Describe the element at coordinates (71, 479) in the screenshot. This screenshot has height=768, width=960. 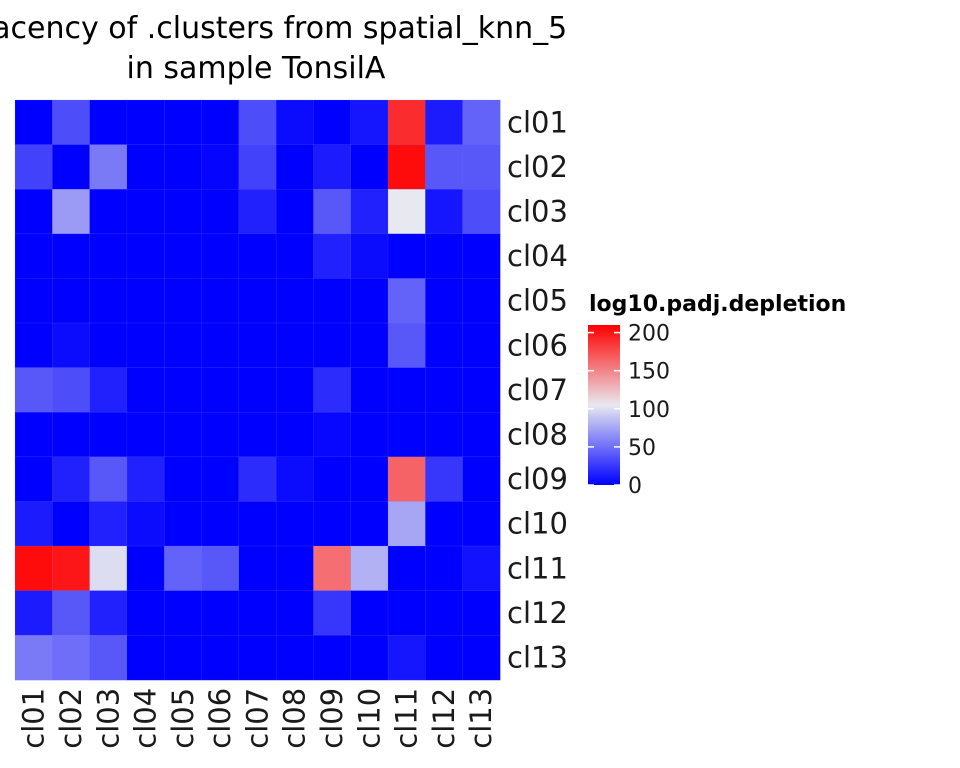
I see `heatmap-cell-cl09-cl02` at that location.